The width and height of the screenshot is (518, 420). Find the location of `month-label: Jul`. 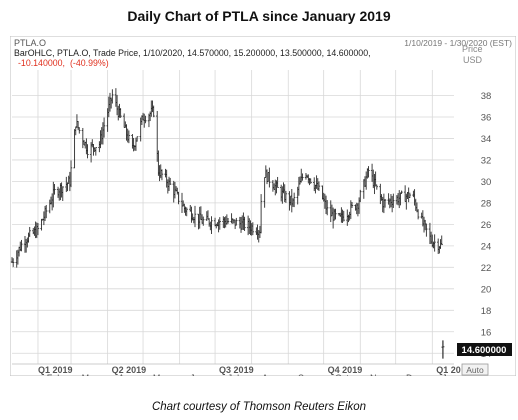

month-label: Jul is located at coordinates (234, 374).